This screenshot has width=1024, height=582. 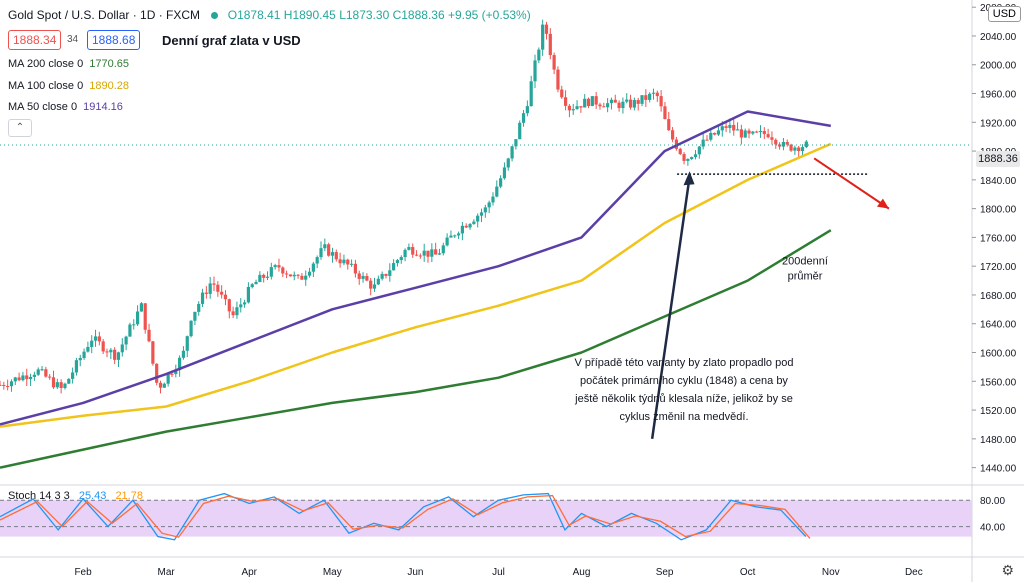 I want to click on price-tick-label: 1680.00, so click(x=998, y=296).